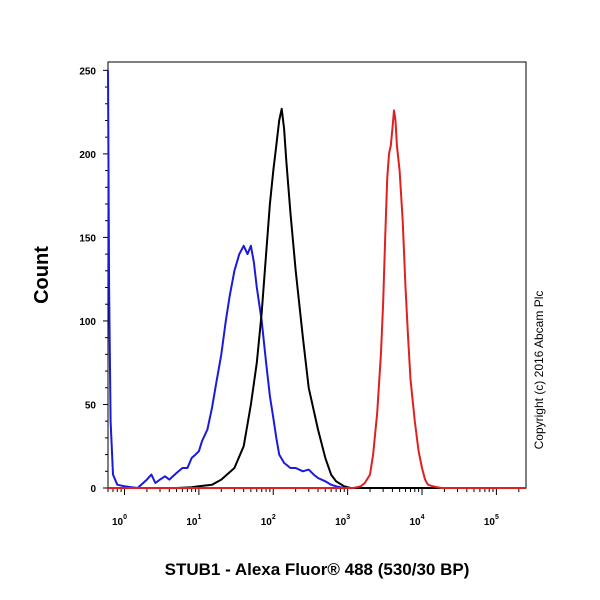 The width and height of the screenshot is (600, 600). I want to click on x-tick-label: 10⁵, so click(491, 521).